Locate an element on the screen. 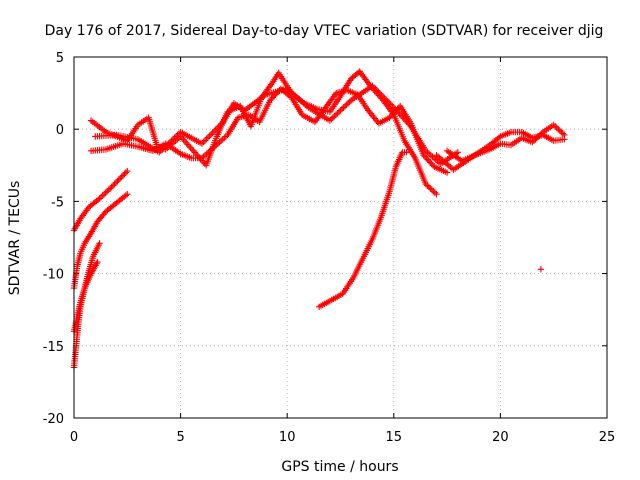 This screenshot has width=640, height=480. series-outlier is located at coordinates (541, 269).